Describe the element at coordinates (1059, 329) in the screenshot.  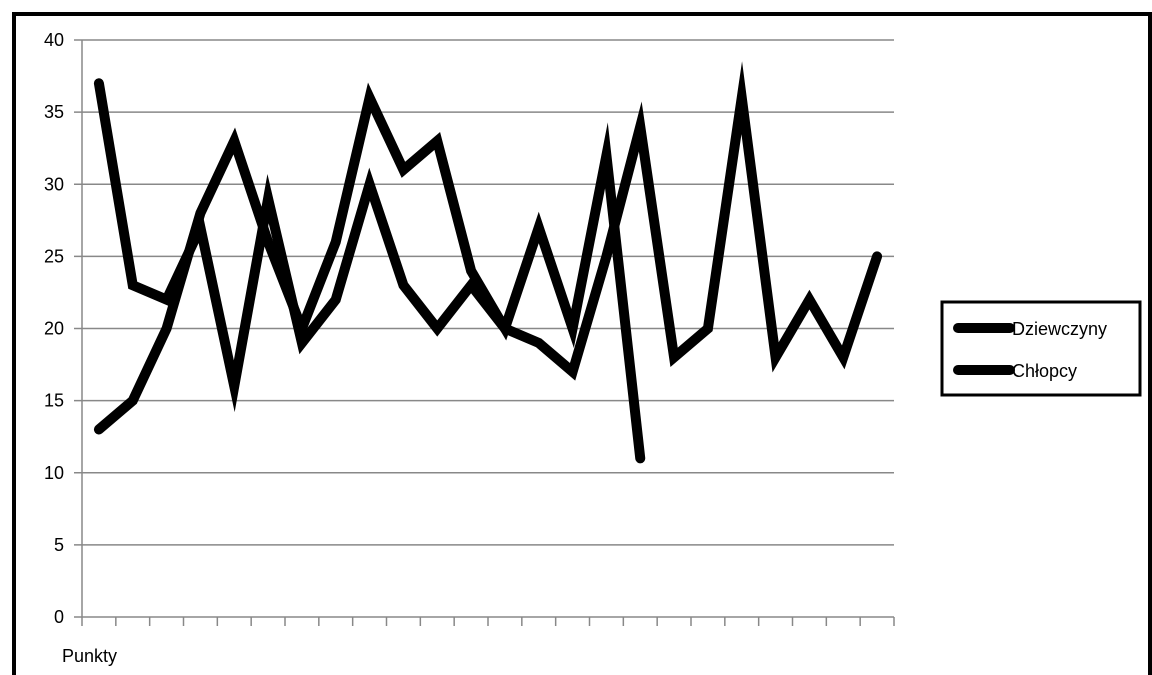
I see `legend-label: Dziewczyny` at that location.